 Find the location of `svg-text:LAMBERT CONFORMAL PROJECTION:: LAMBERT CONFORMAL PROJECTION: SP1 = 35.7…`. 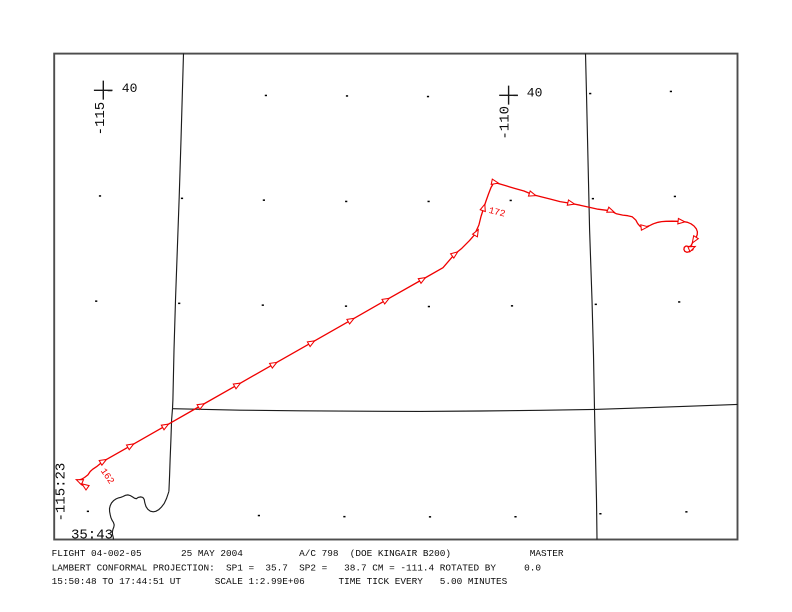

svg-text:LAMBERT CONFORMAL PROJECTION:: LAMBERT CONFORMAL PROJECTION: SP1 = 35.7… is located at coordinates (297, 567).